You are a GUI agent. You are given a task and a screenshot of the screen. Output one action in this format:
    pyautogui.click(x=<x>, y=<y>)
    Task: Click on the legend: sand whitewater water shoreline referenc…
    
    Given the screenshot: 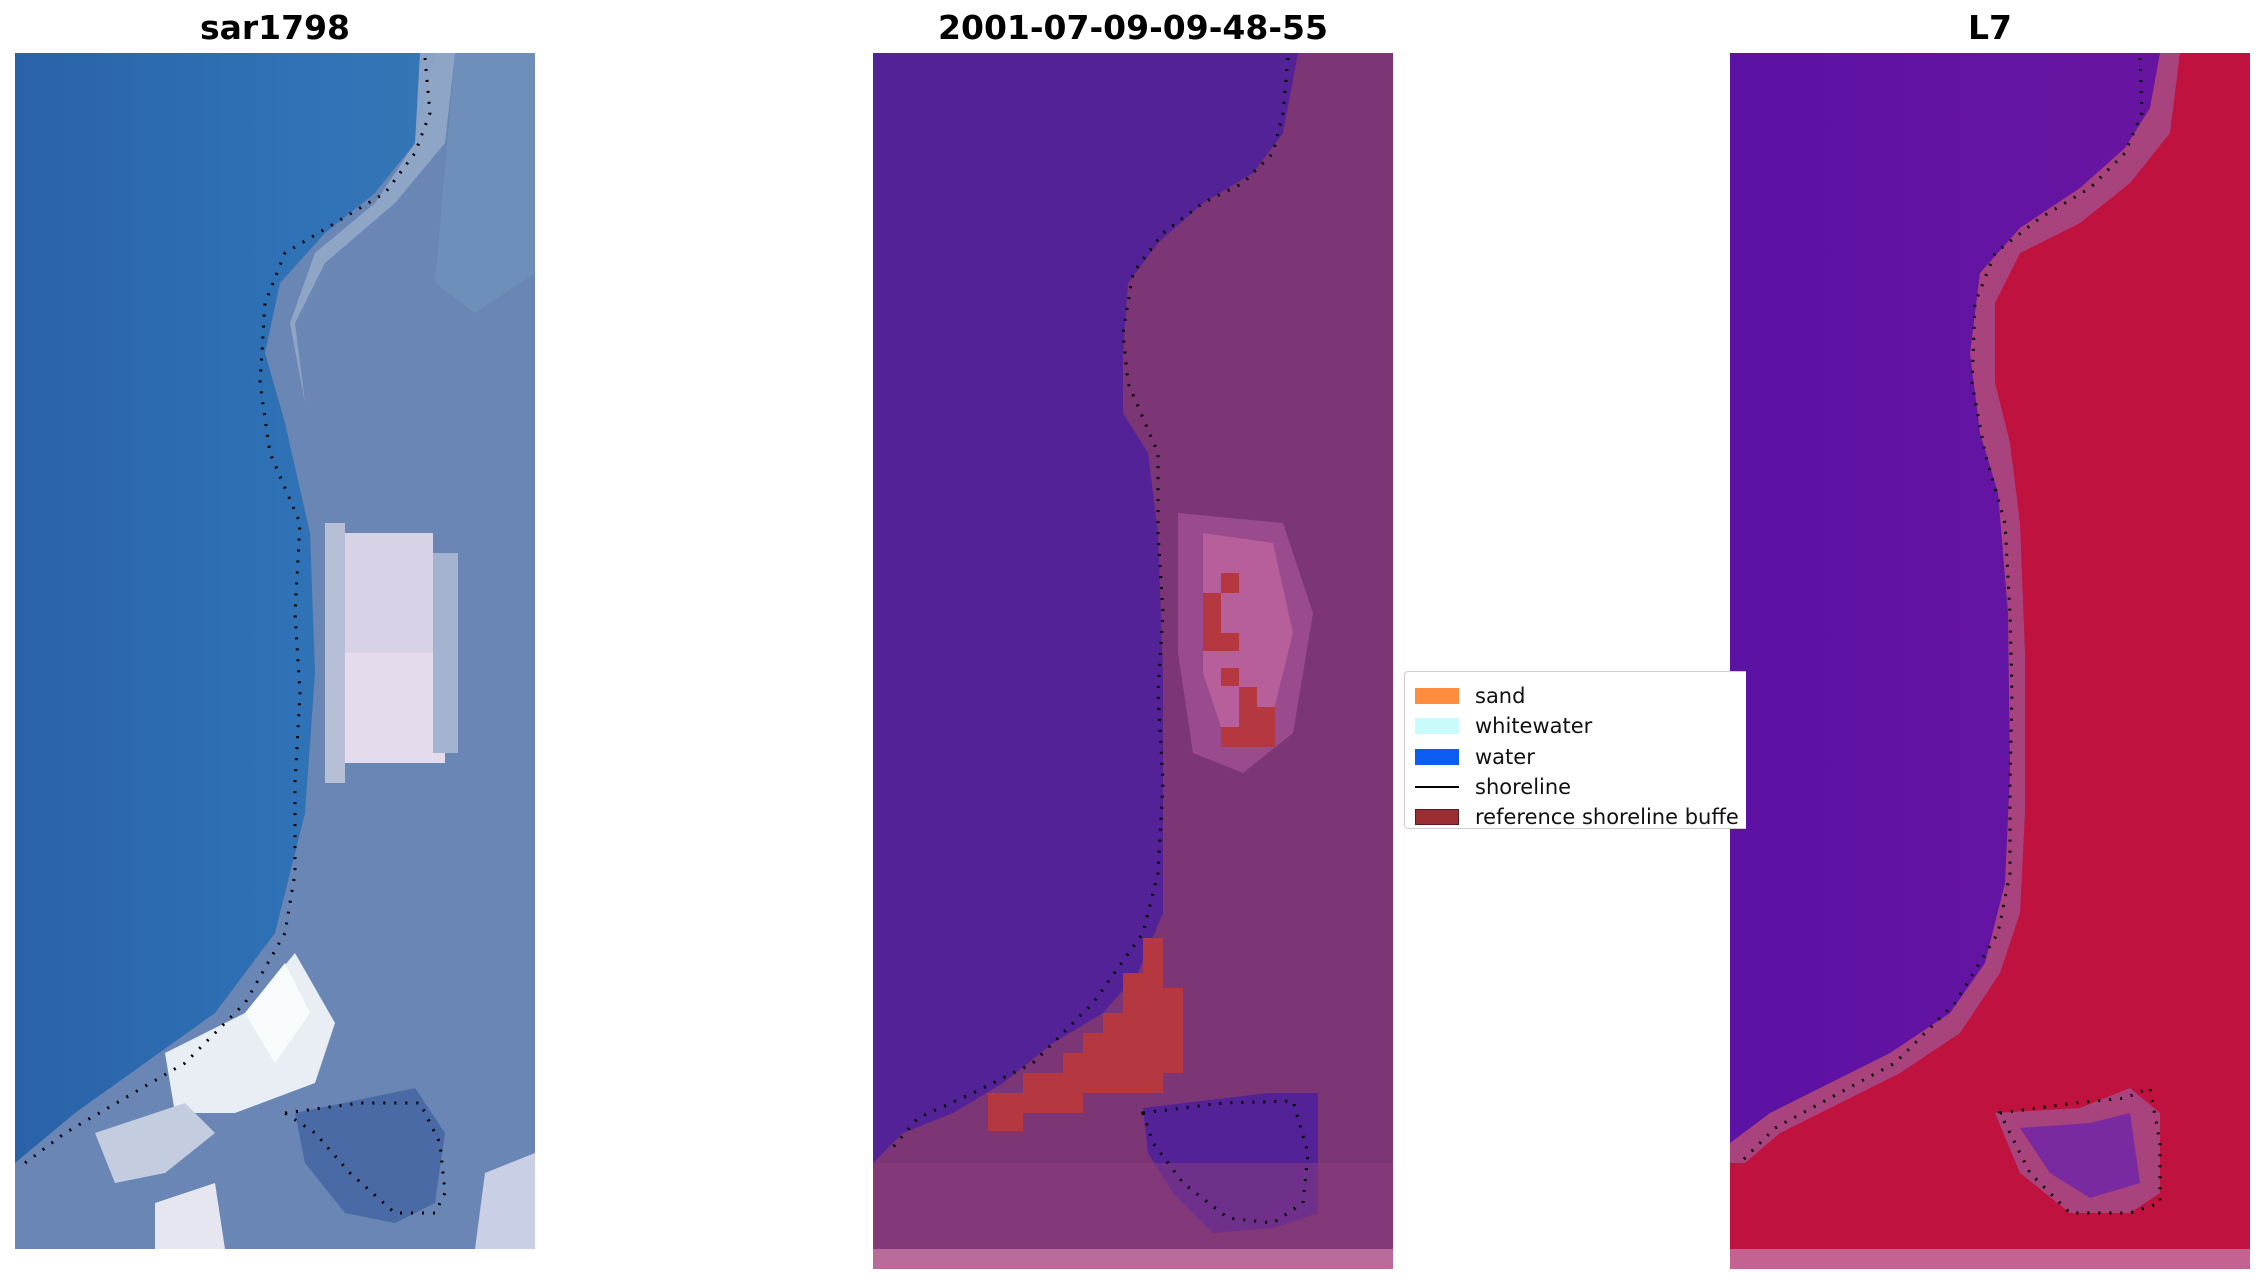 What is the action you would take?
    pyautogui.click(x=1575, y=750)
    